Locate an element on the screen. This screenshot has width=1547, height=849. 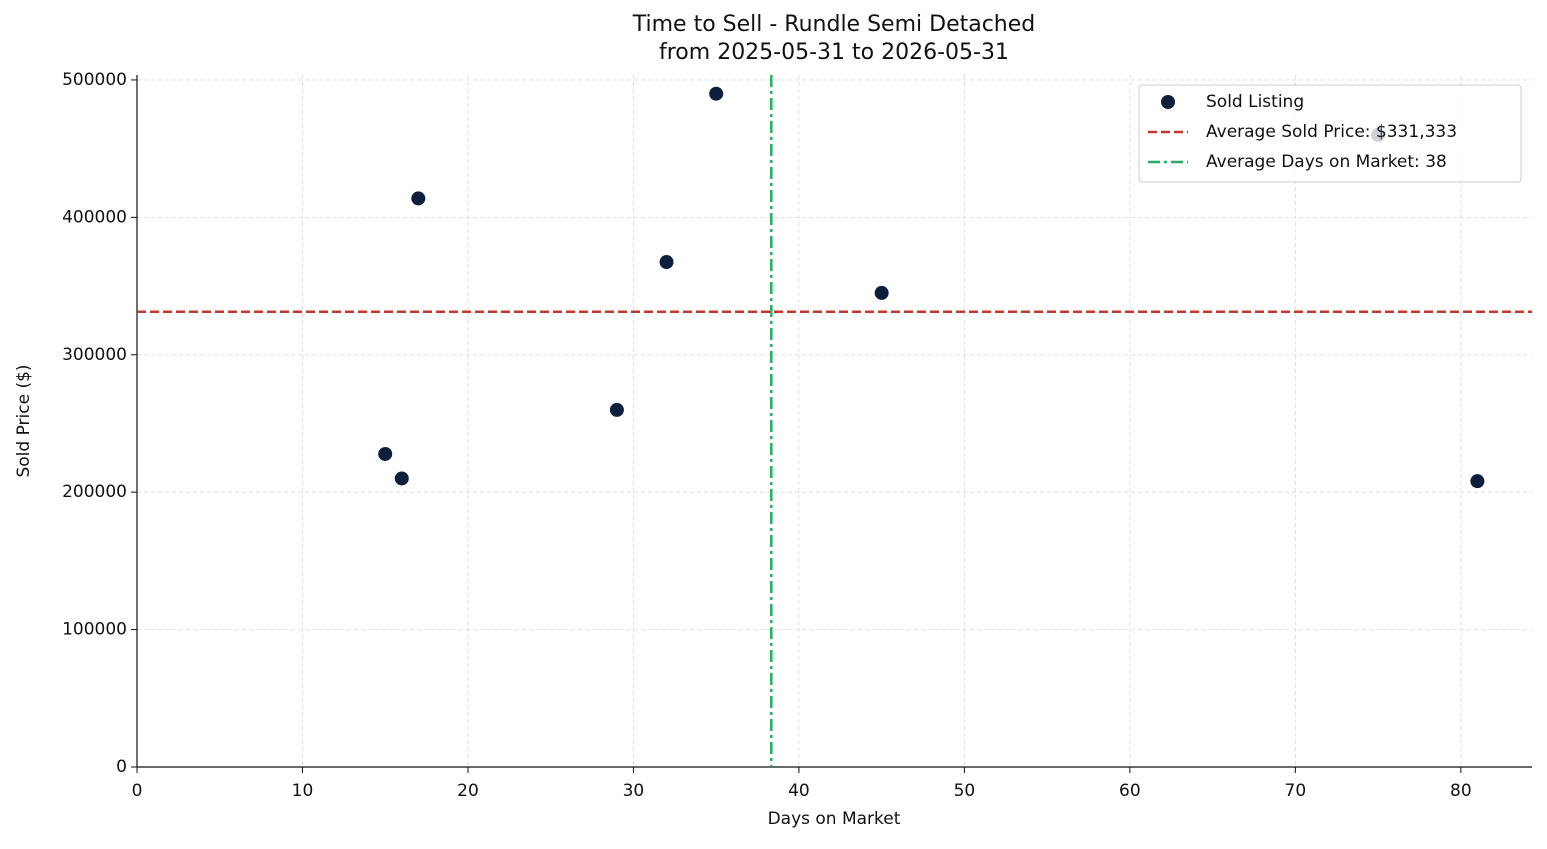
x-tick-label: 10 is located at coordinates (303, 791).